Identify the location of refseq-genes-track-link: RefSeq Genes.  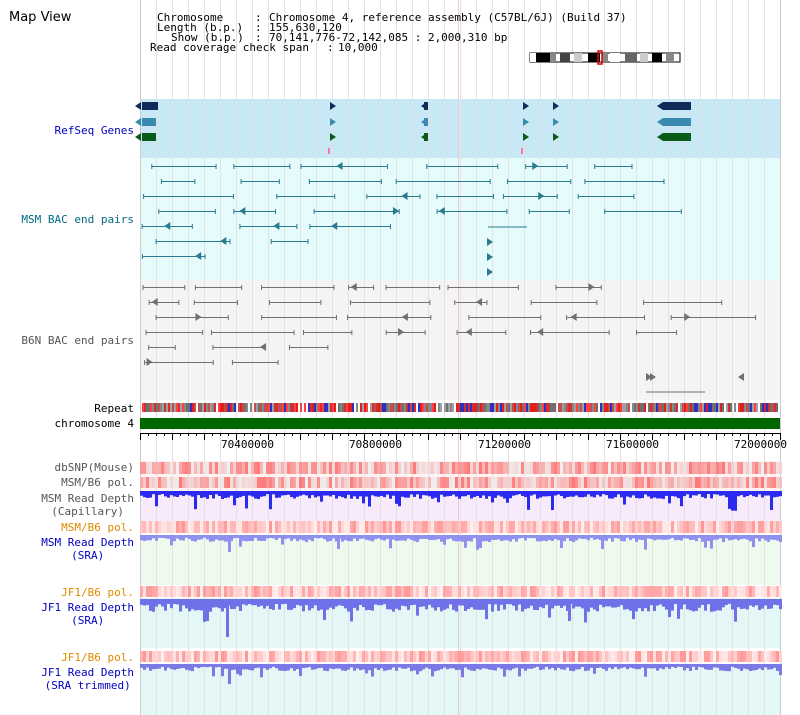
(94, 130).